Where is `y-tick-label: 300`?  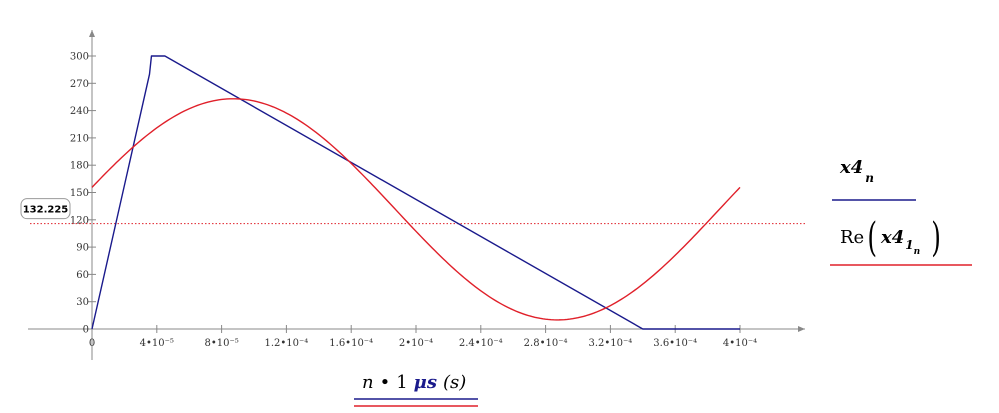
y-tick-label: 300 is located at coordinates (79, 57).